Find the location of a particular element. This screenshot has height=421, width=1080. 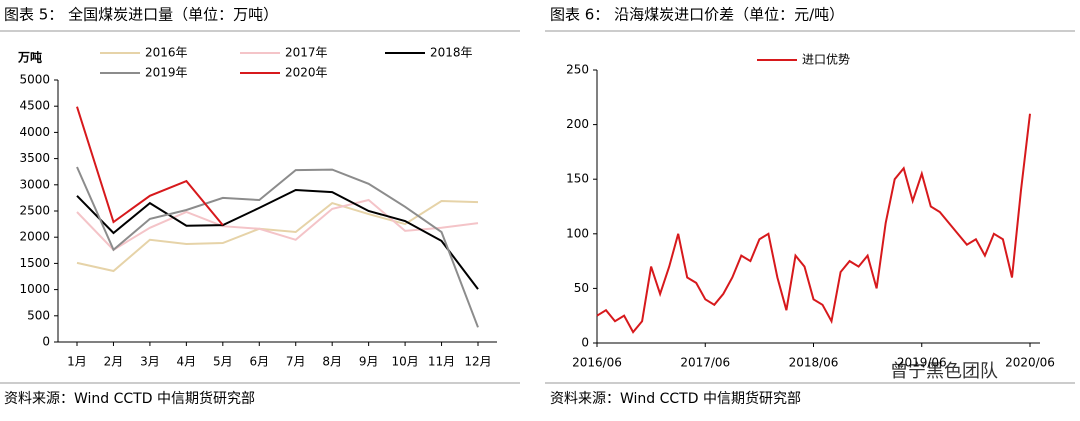

watermark: 曾宁黑色团队 is located at coordinates (944, 371).